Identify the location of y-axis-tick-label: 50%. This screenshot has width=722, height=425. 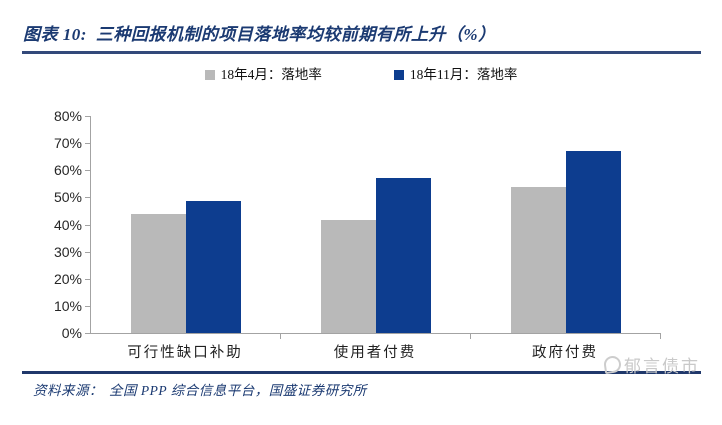
(67, 197).